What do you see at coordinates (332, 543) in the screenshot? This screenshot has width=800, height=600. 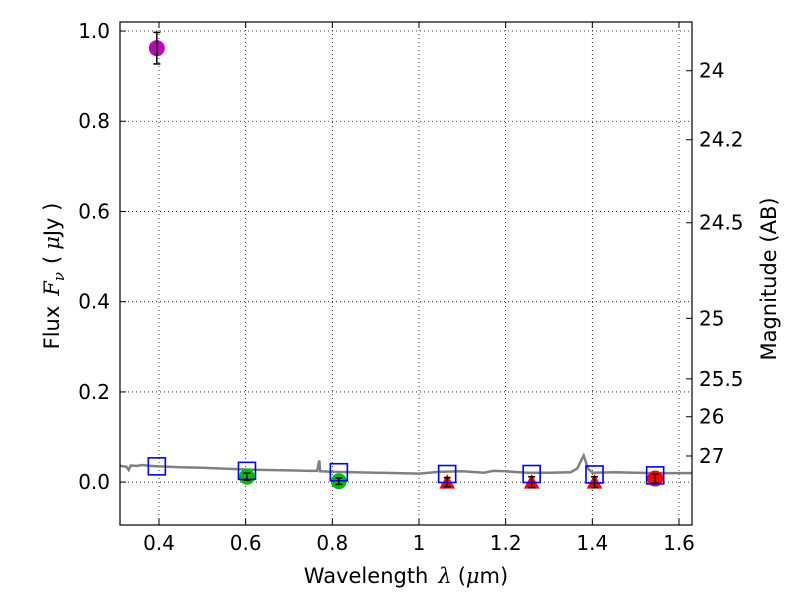 I see `x-tick-label: 0.8` at bounding box center [332, 543].